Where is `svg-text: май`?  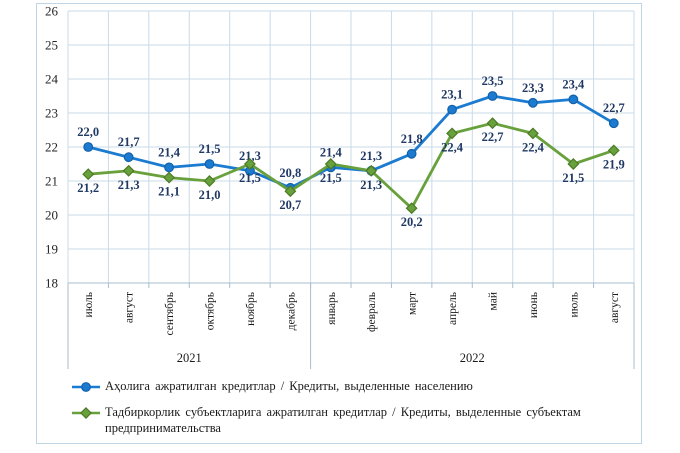 svg-text: май is located at coordinates (494, 301).